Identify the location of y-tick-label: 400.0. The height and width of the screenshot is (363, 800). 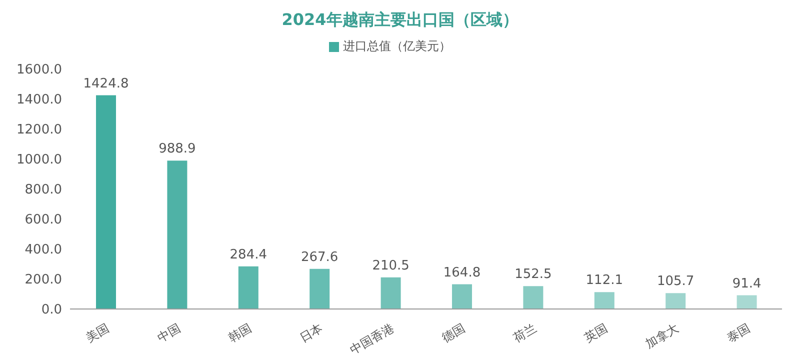
(43, 250).